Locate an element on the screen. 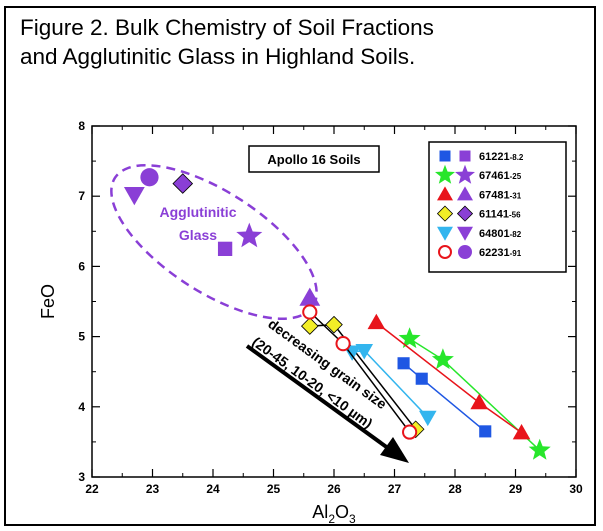  x-tick-label: 26 is located at coordinates (334, 489).